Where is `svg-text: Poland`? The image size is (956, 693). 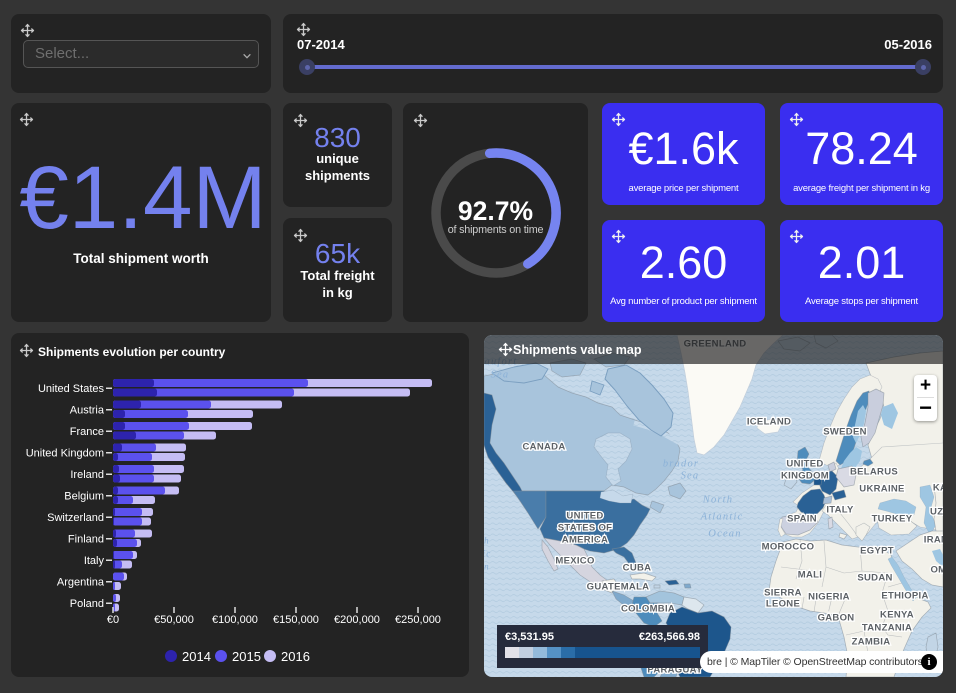 svg-text: Poland is located at coordinates (87, 604).